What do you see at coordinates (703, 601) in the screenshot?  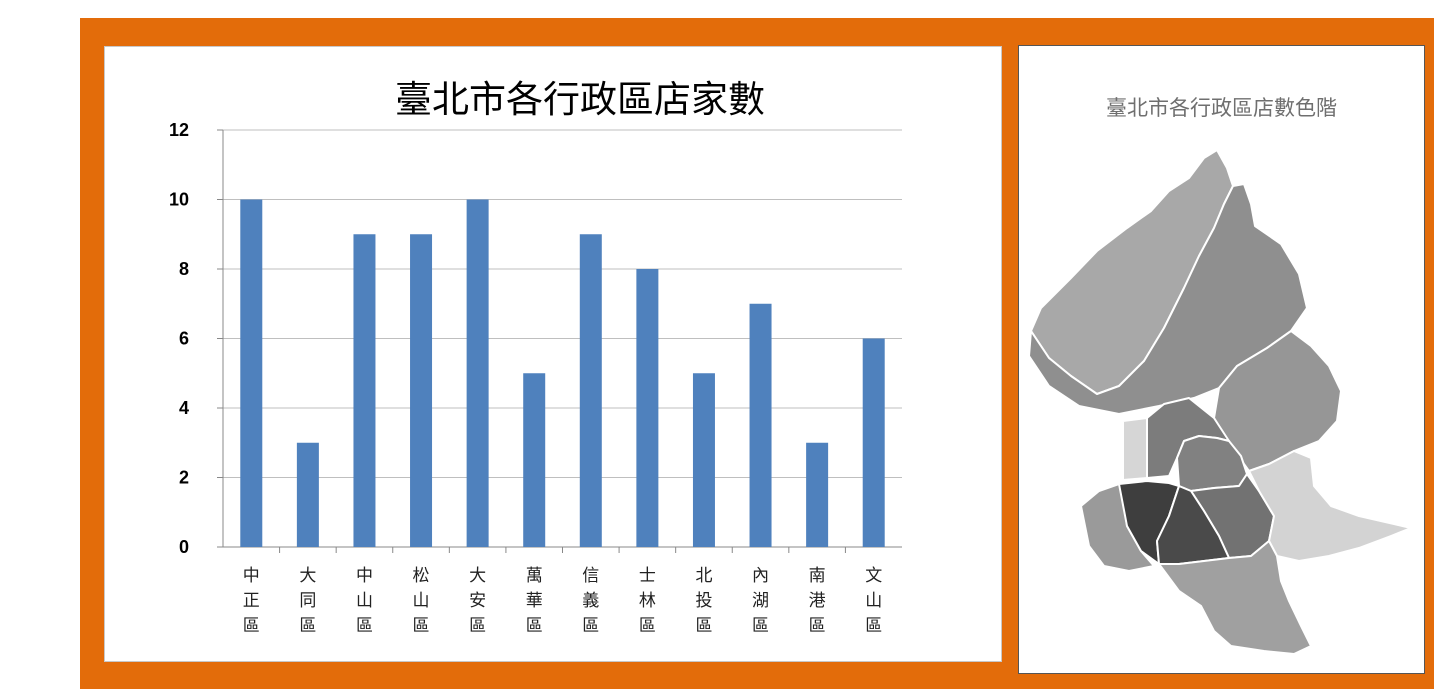 I see `x-tick-label: 北投區` at bounding box center [703, 601].